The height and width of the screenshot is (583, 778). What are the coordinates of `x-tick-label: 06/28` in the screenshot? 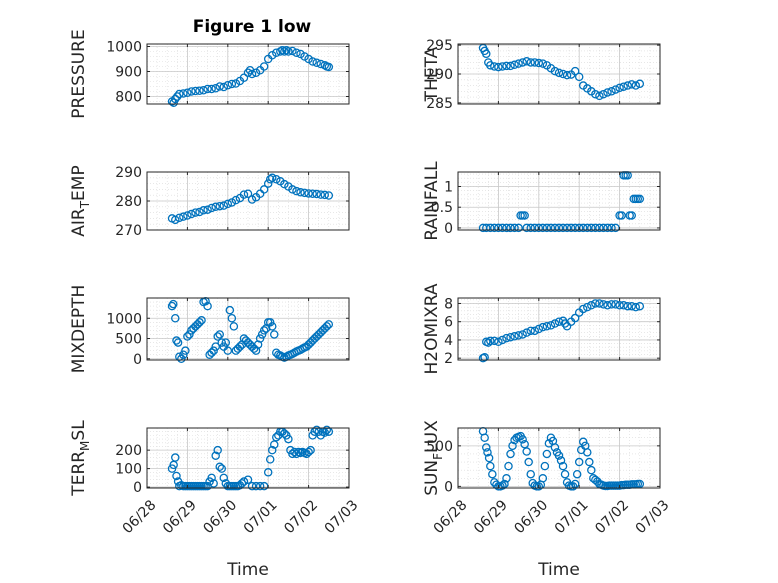 It's located at (451, 517).